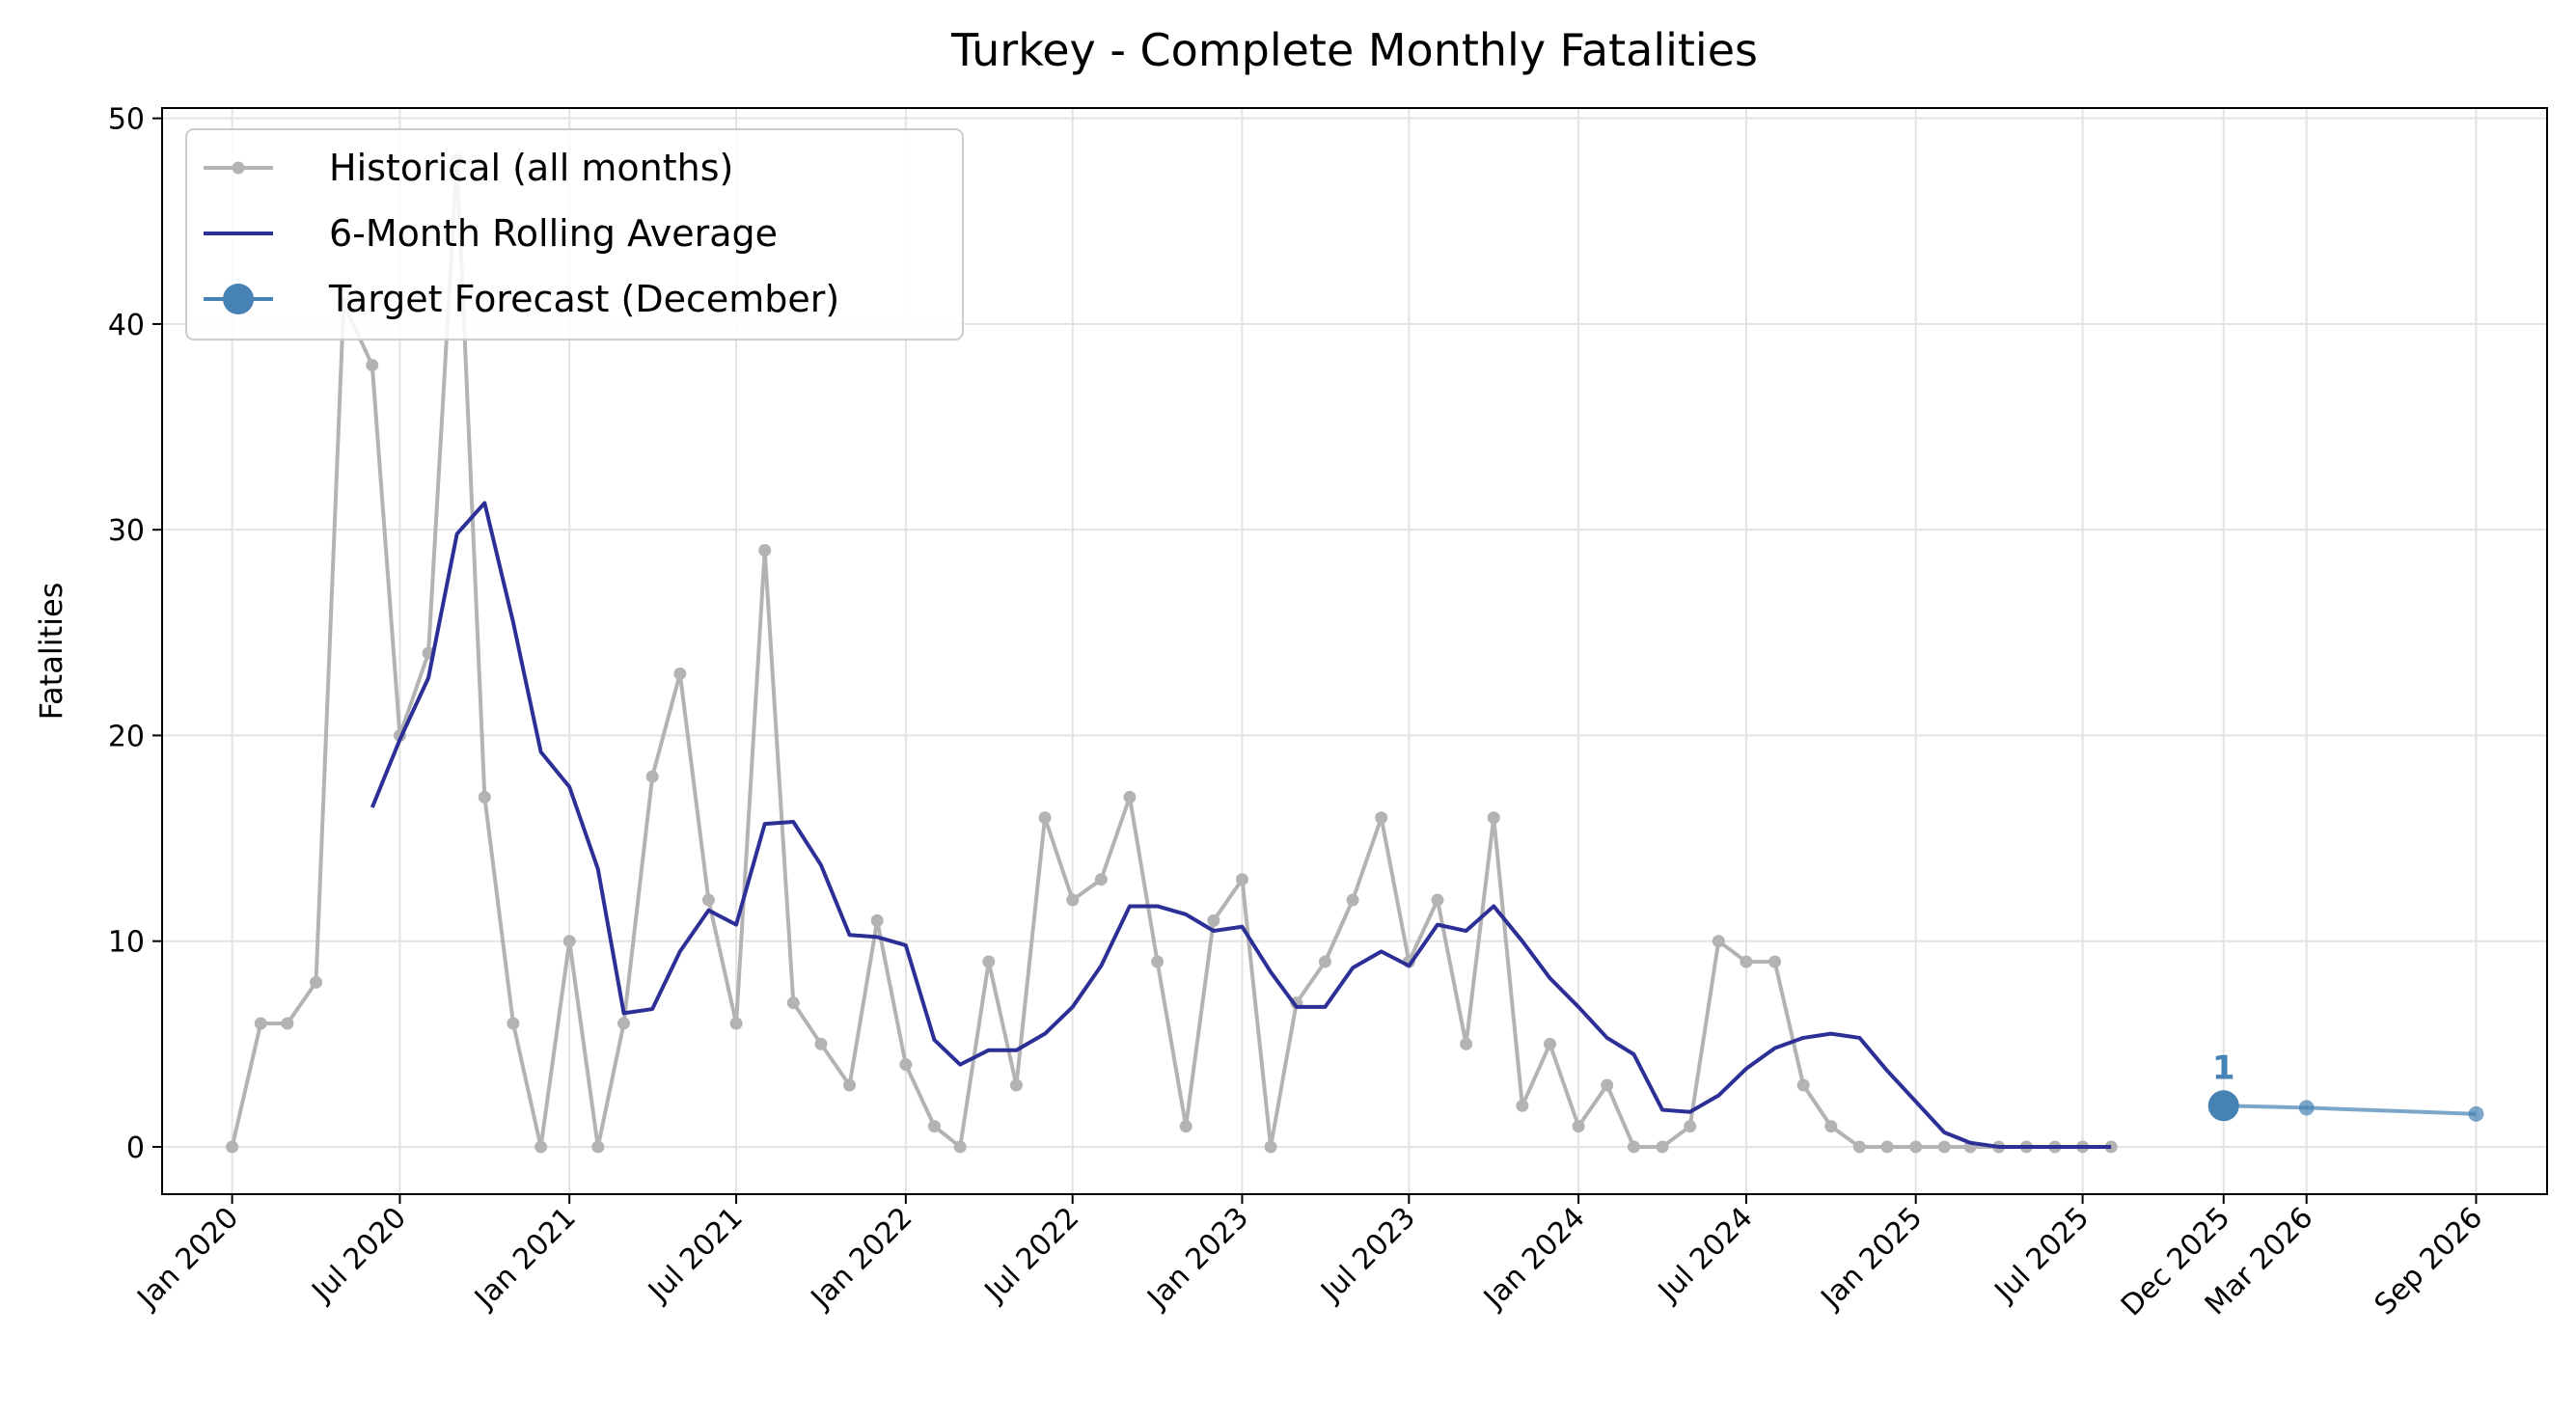  I want to click on target-forecast-point, so click(2223, 1106).